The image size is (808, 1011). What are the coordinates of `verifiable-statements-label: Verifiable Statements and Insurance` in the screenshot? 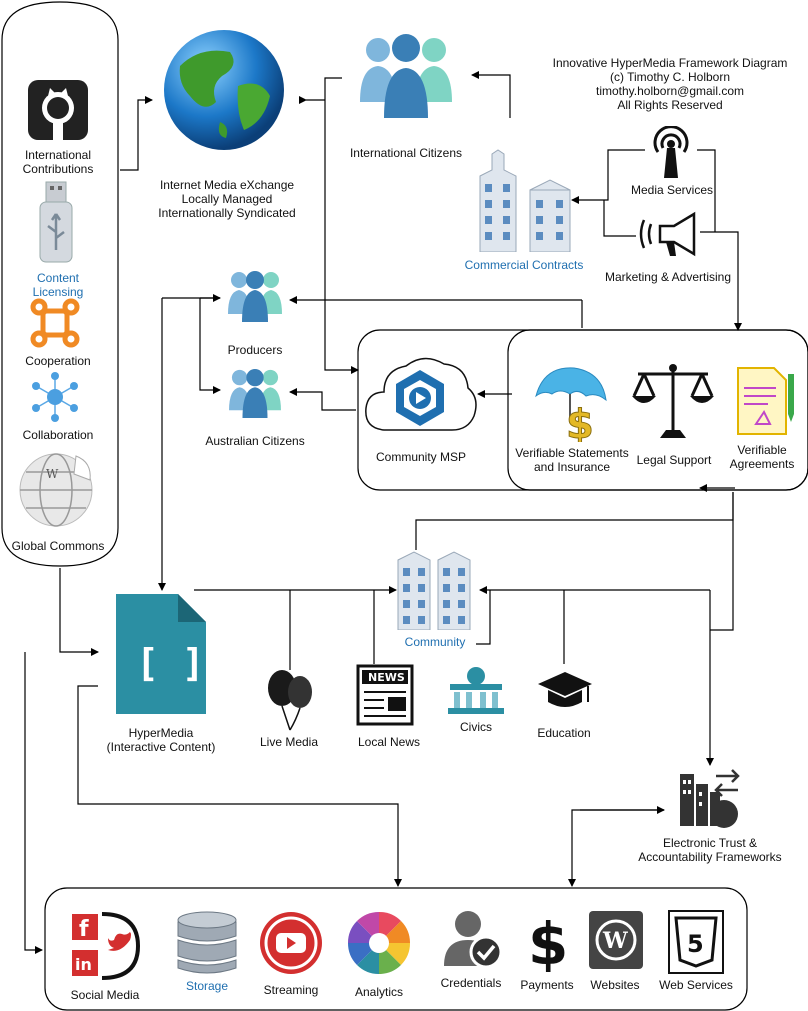 It's located at (572, 460).